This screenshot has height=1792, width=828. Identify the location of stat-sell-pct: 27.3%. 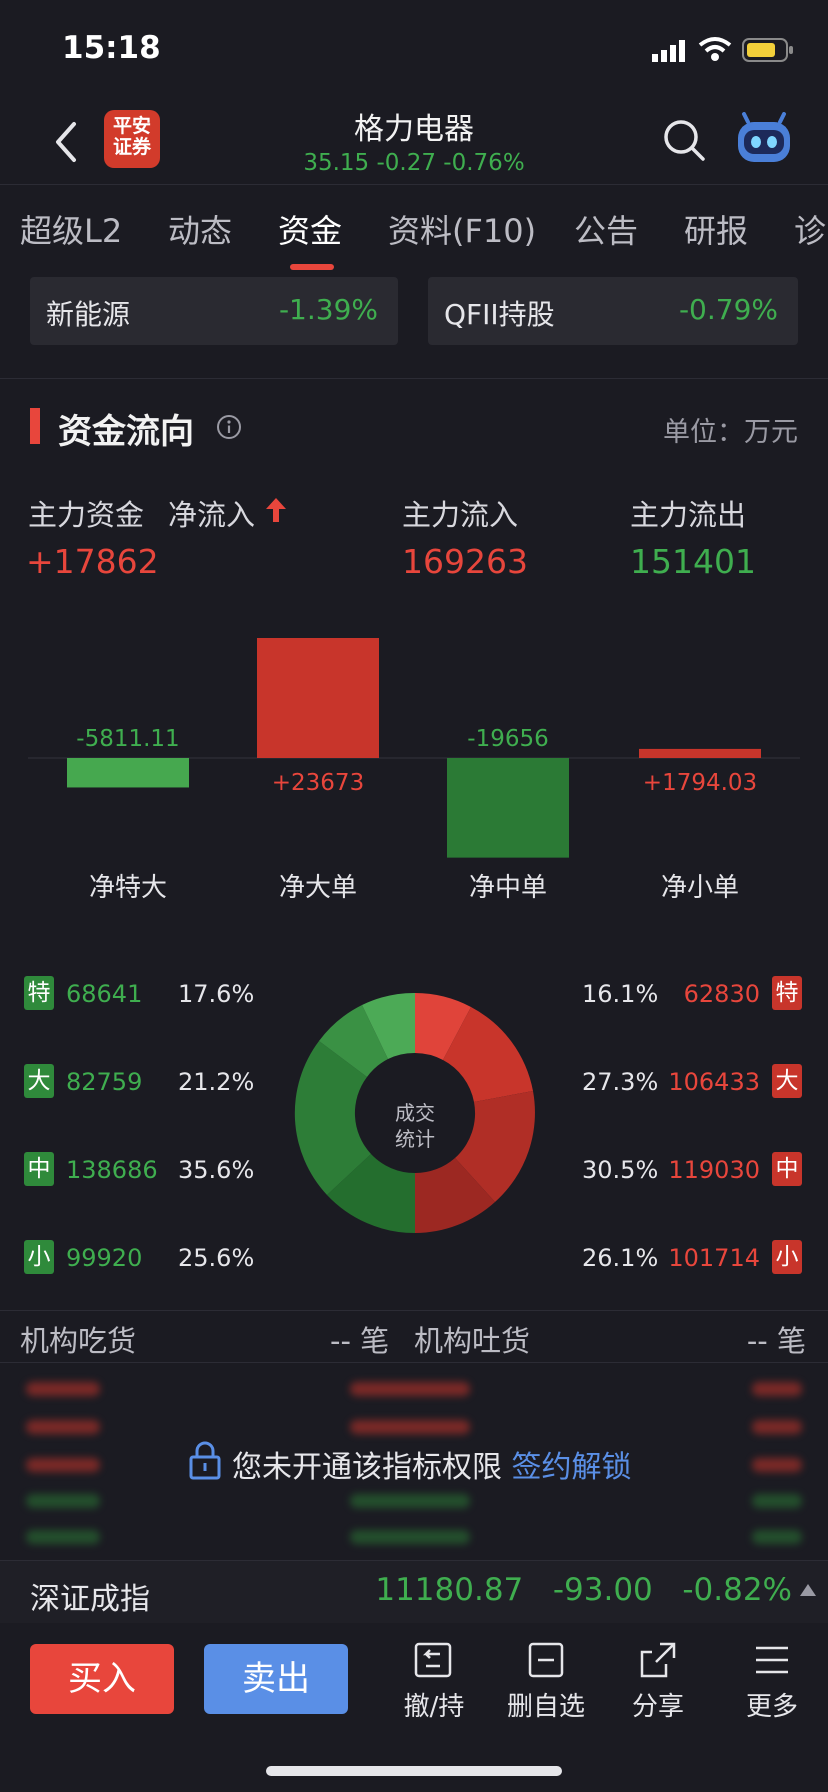
(620, 1082).